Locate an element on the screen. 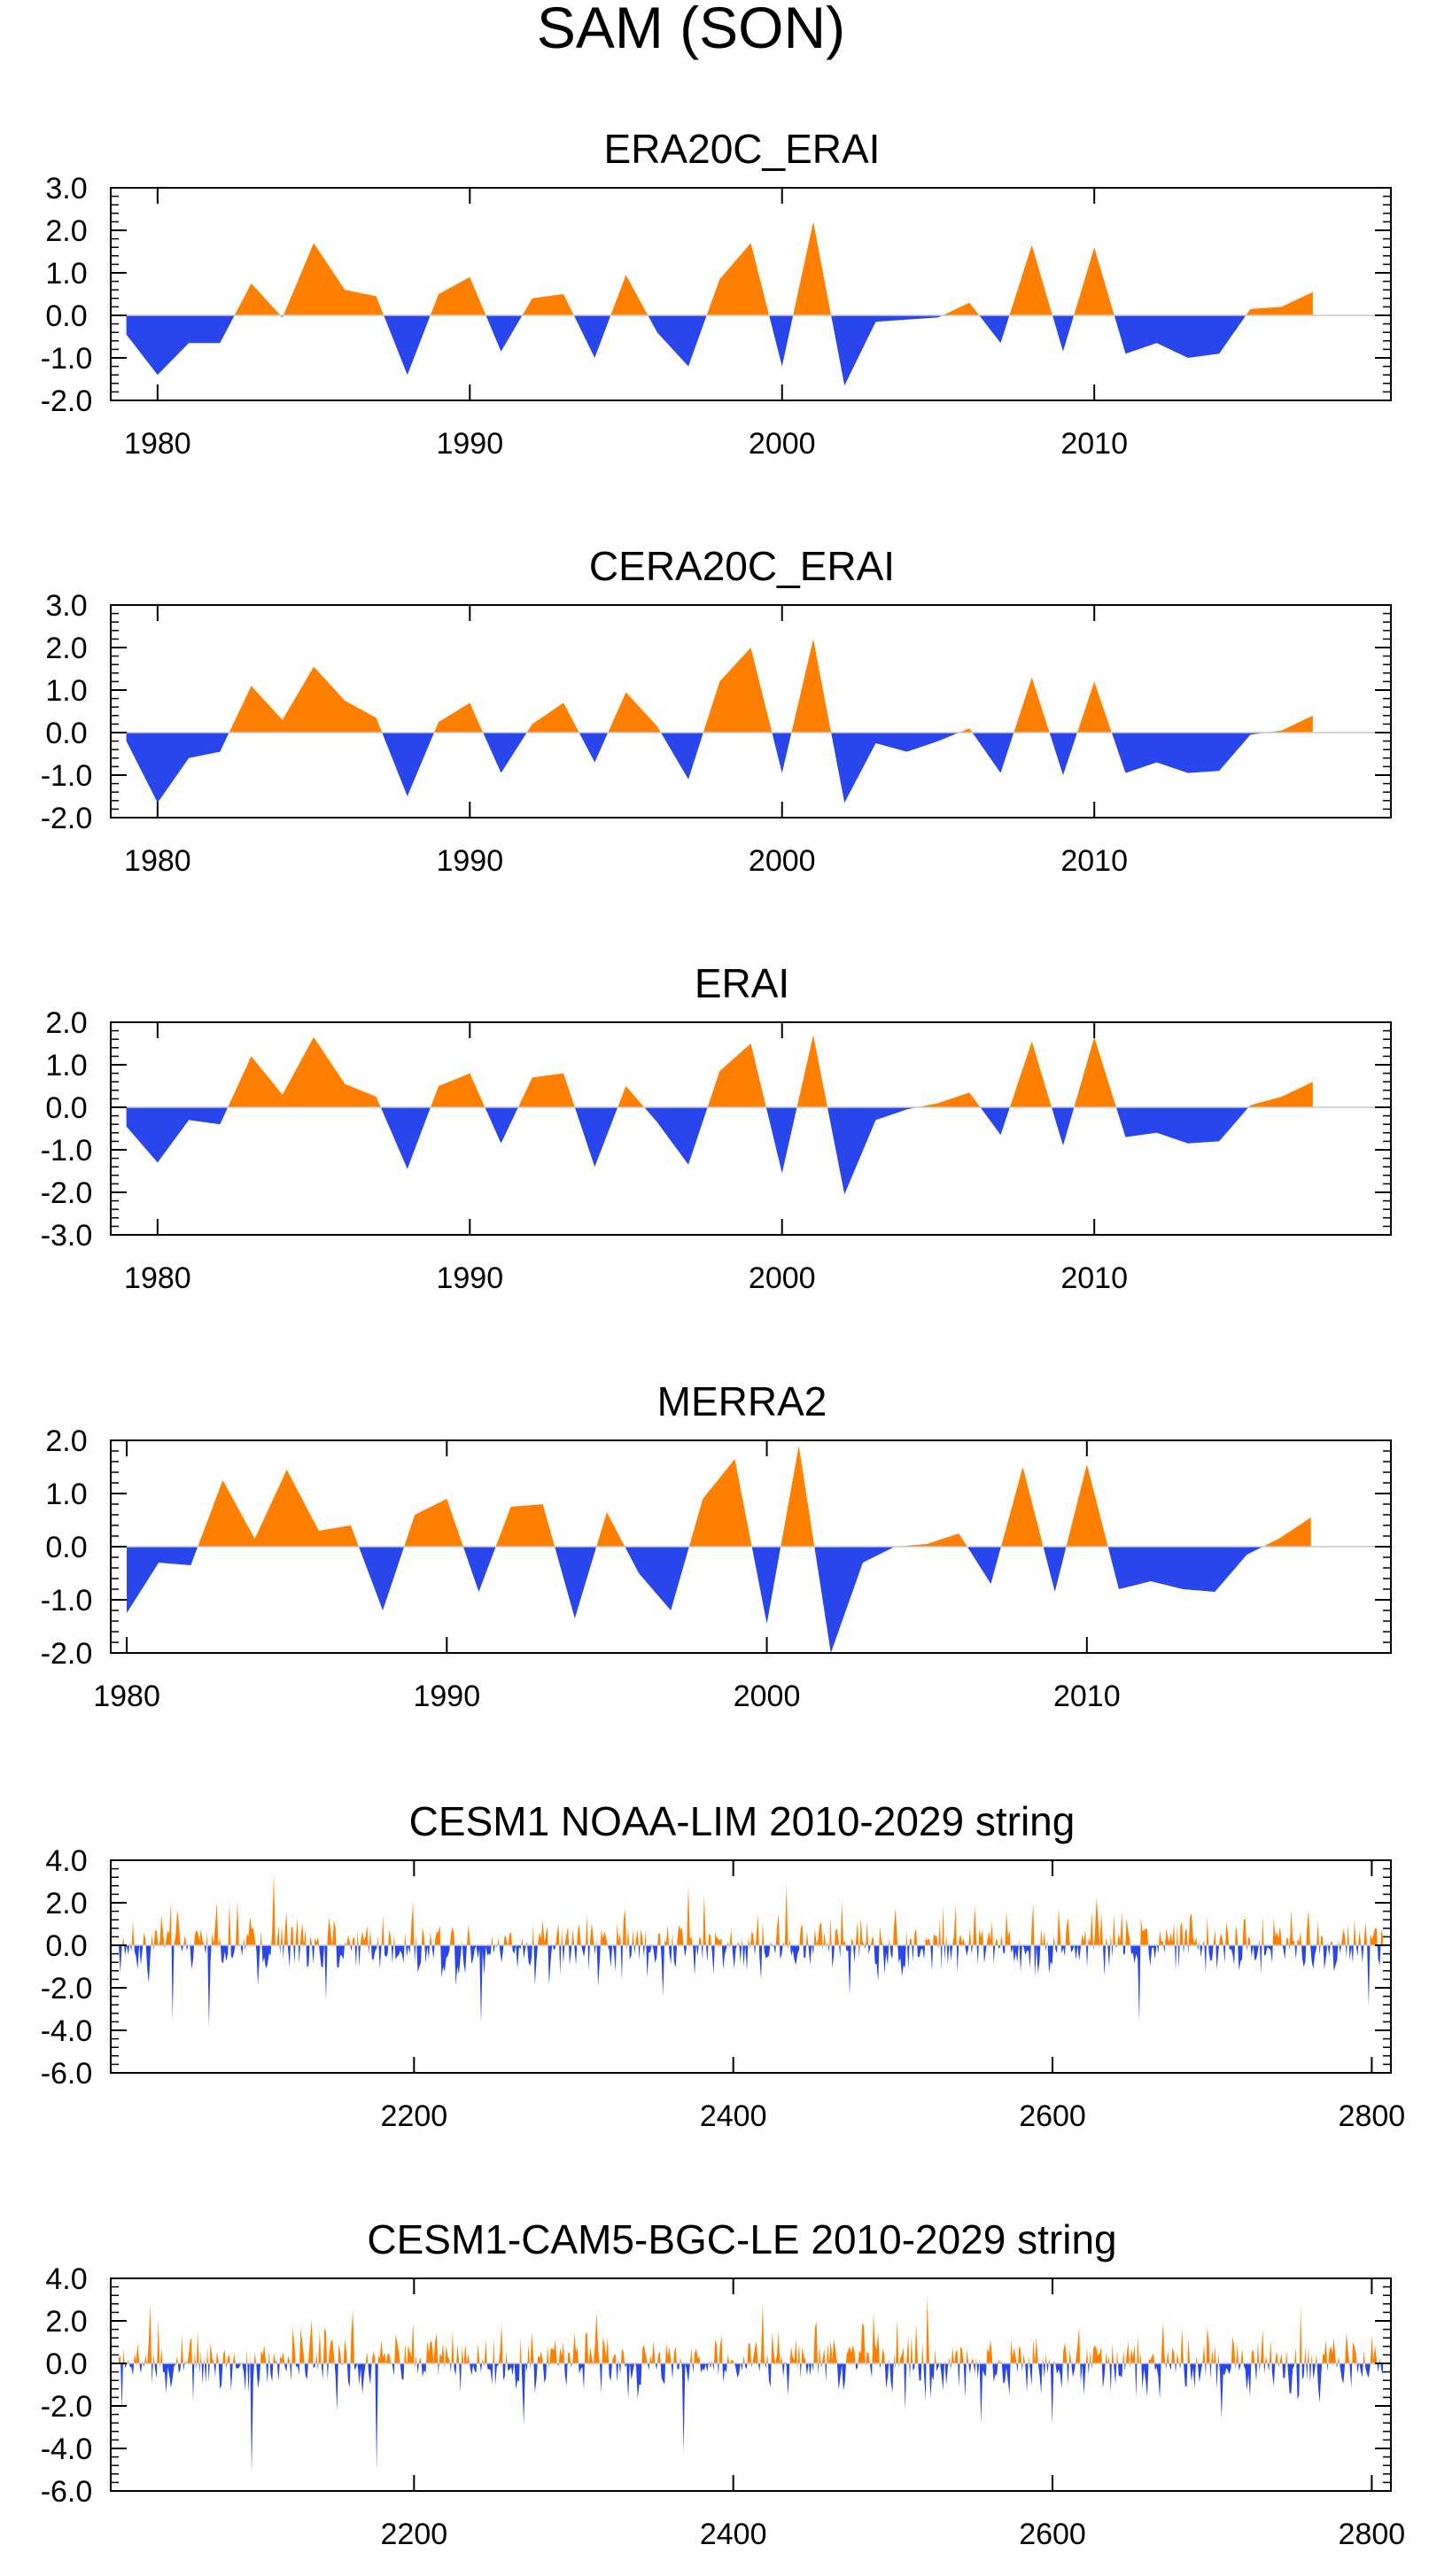  panel-title: CESM1 NOAA-LIM 2010-2029 string is located at coordinates (742, 1821).